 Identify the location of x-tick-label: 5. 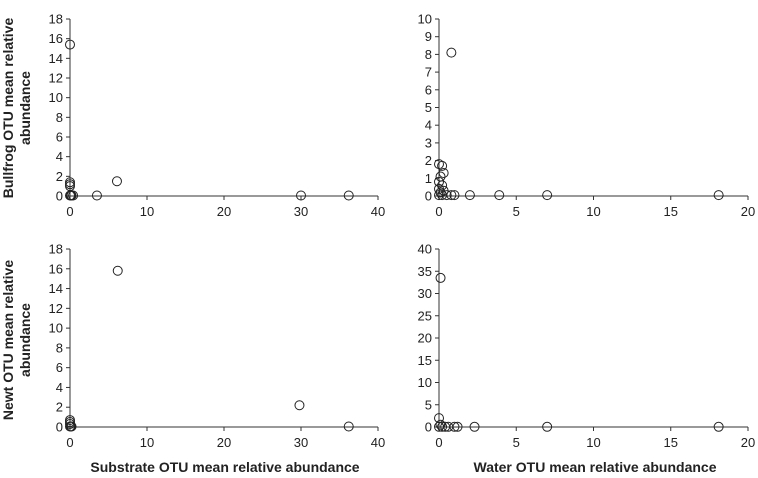
(516, 442).